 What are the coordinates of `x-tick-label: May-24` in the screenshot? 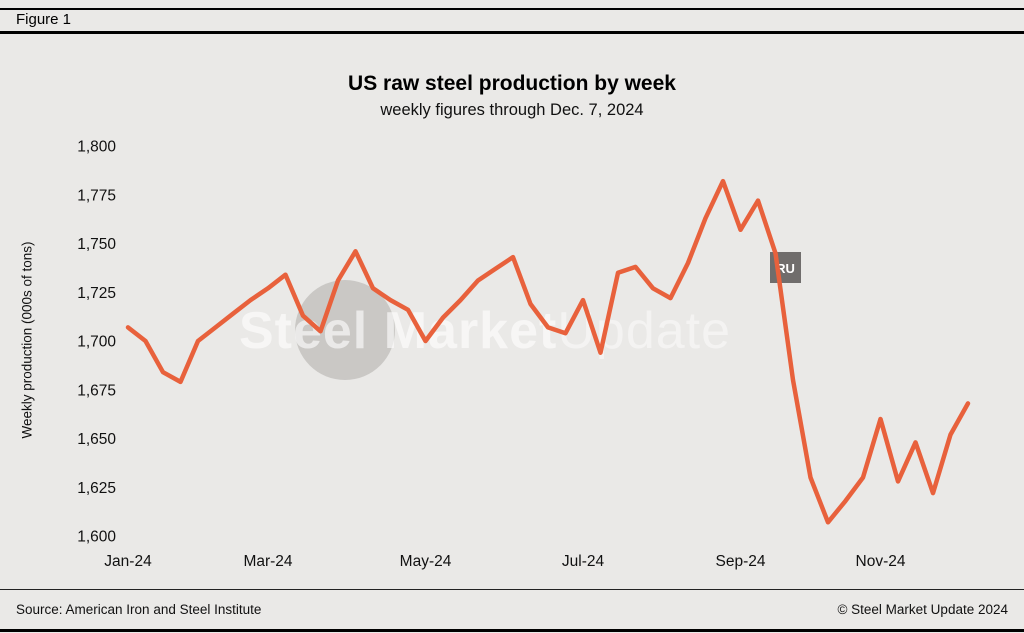 It's located at (426, 561).